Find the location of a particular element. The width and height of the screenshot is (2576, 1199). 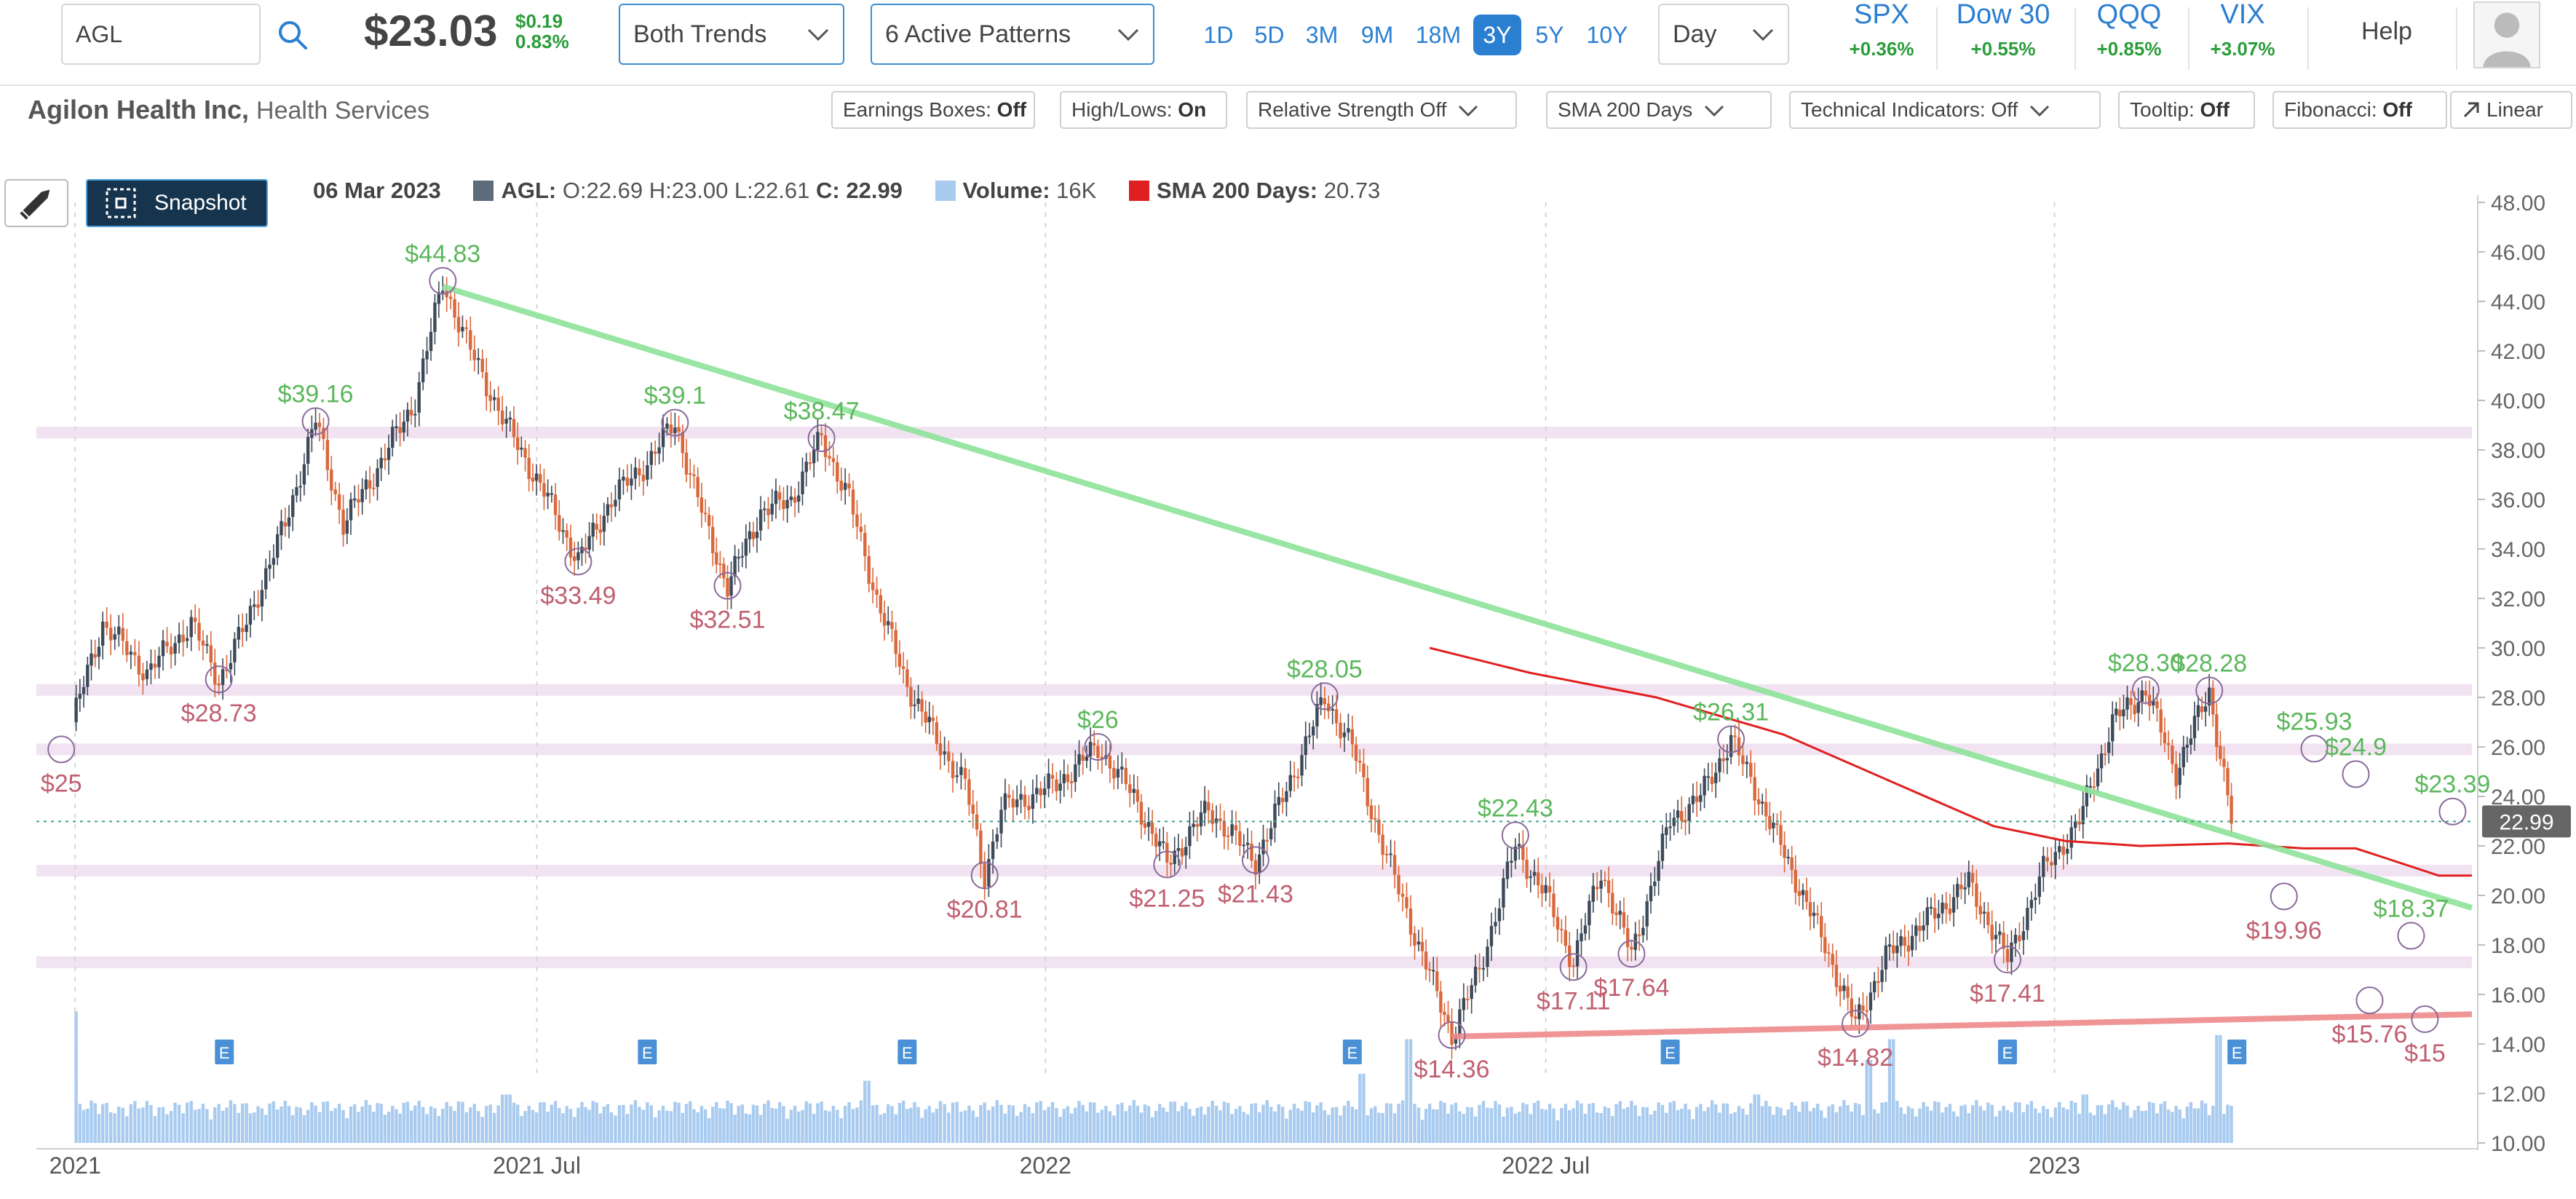

range-9m: 9M is located at coordinates (1377, 35).